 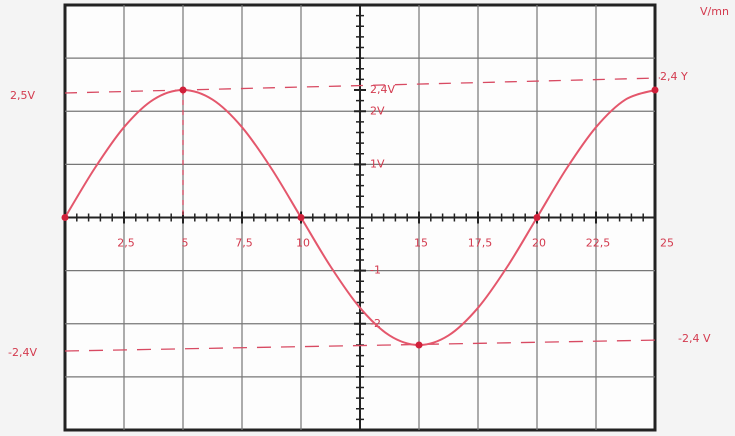 I want to click on x-tick-label: 10, so click(x=303, y=243).